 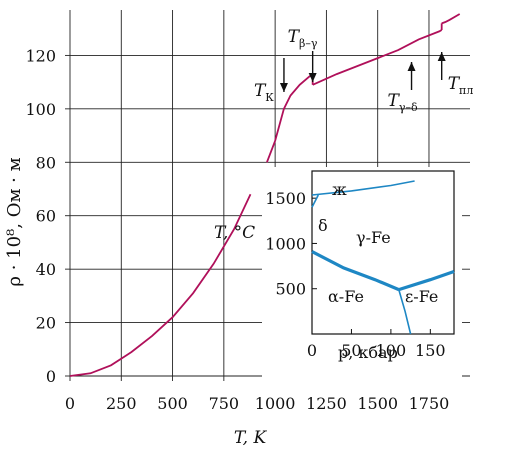 What do you see at coordinates (40, 109) in the screenshot?
I see `y-tick-label: 100` at bounding box center [40, 109].